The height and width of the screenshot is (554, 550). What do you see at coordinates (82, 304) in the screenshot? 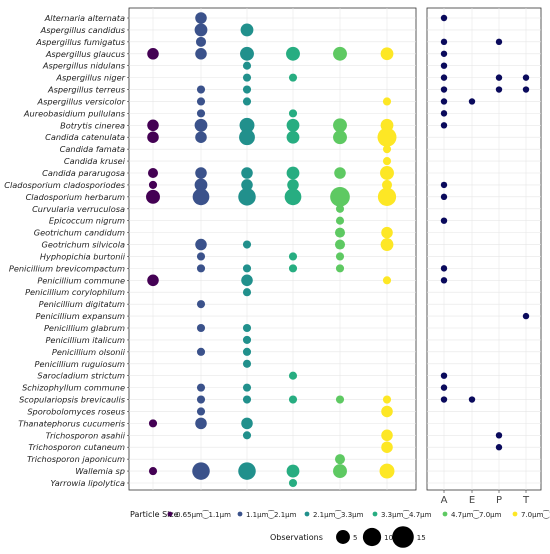
I see `species-label: Penicillium digitatum` at bounding box center [82, 304].